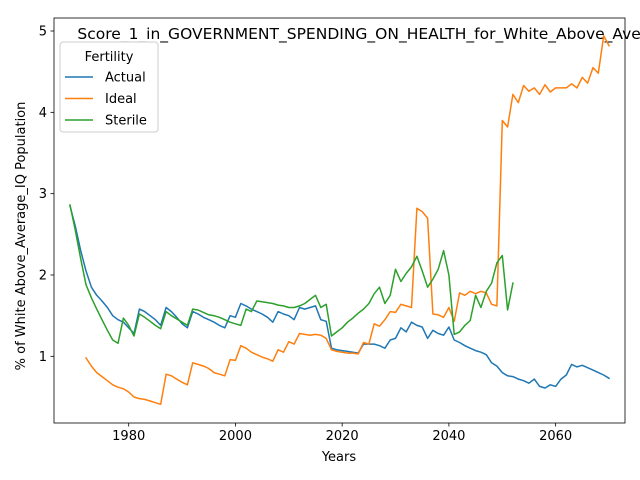 The width and height of the screenshot is (640, 480). I want to click on x-tick-label: 2060, so click(555, 436).